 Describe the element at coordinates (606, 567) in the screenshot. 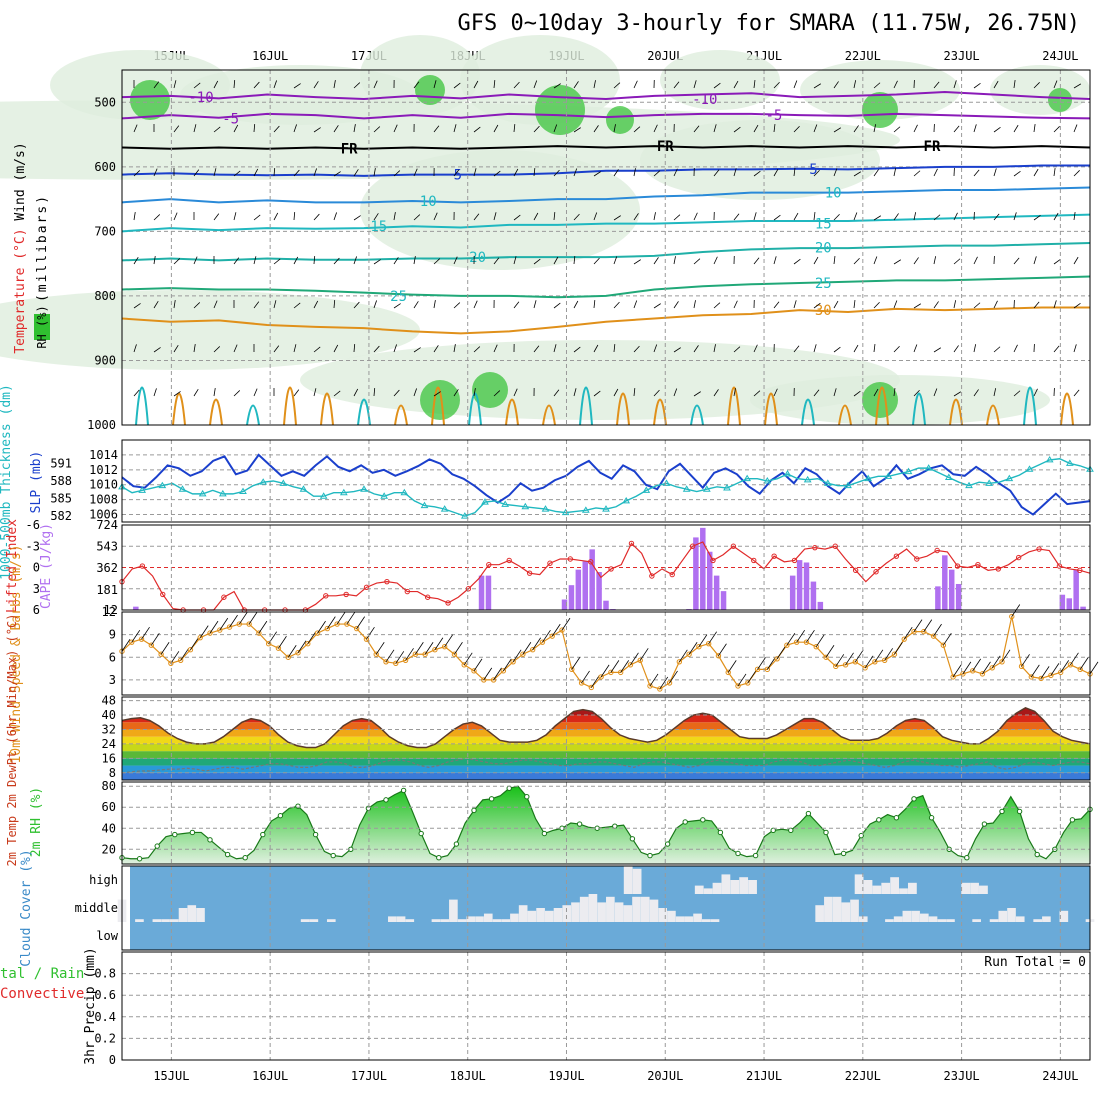

I see `li-frame` at that location.